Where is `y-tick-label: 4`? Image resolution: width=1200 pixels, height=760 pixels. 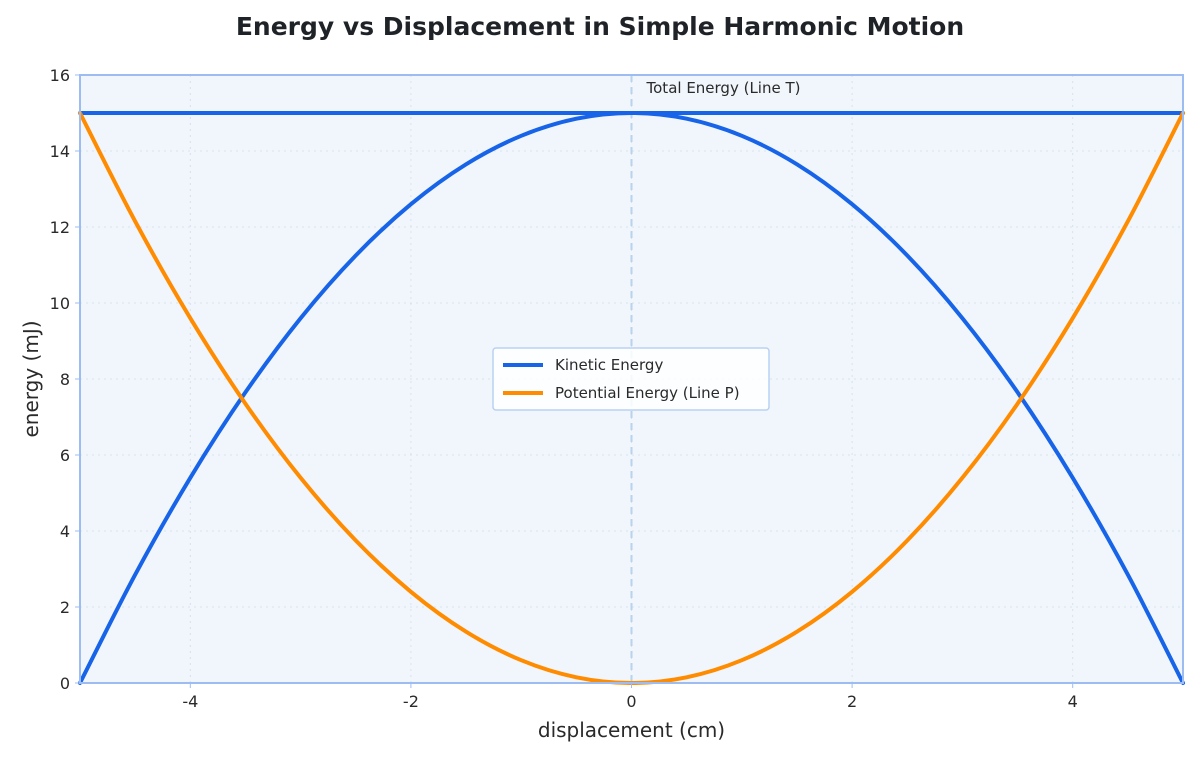 y-tick-label: 4 is located at coordinates (65, 531).